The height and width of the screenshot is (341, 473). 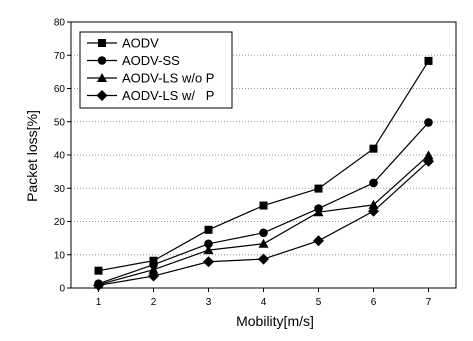 I want to click on y-tick-label-1: 10, so click(x=60, y=255).